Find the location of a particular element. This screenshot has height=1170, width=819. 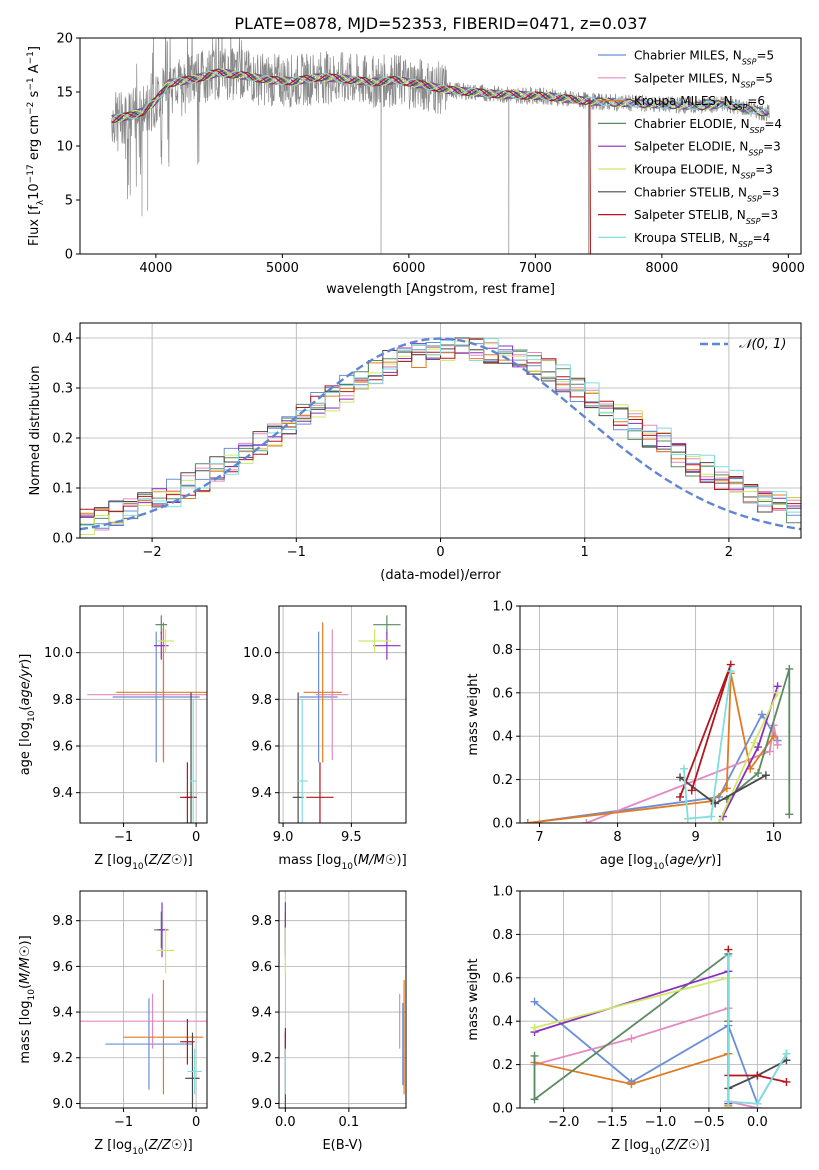

x-axis-label: (data-model)/error is located at coordinates (440, 575).